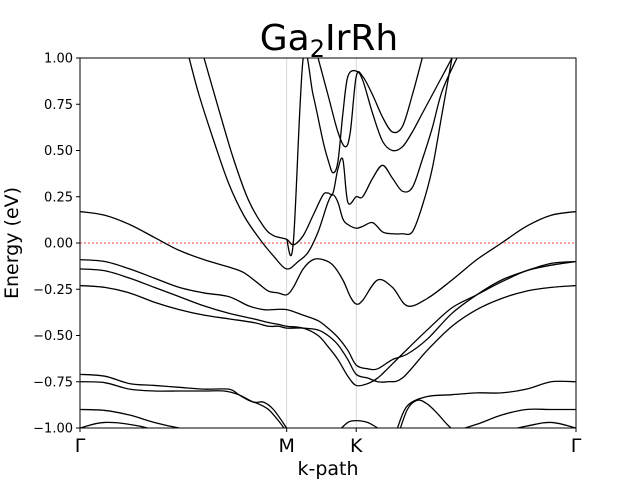  Describe the element at coordinates (286, 446) in the screenshot. I see `kpoint-label: M` at that location.